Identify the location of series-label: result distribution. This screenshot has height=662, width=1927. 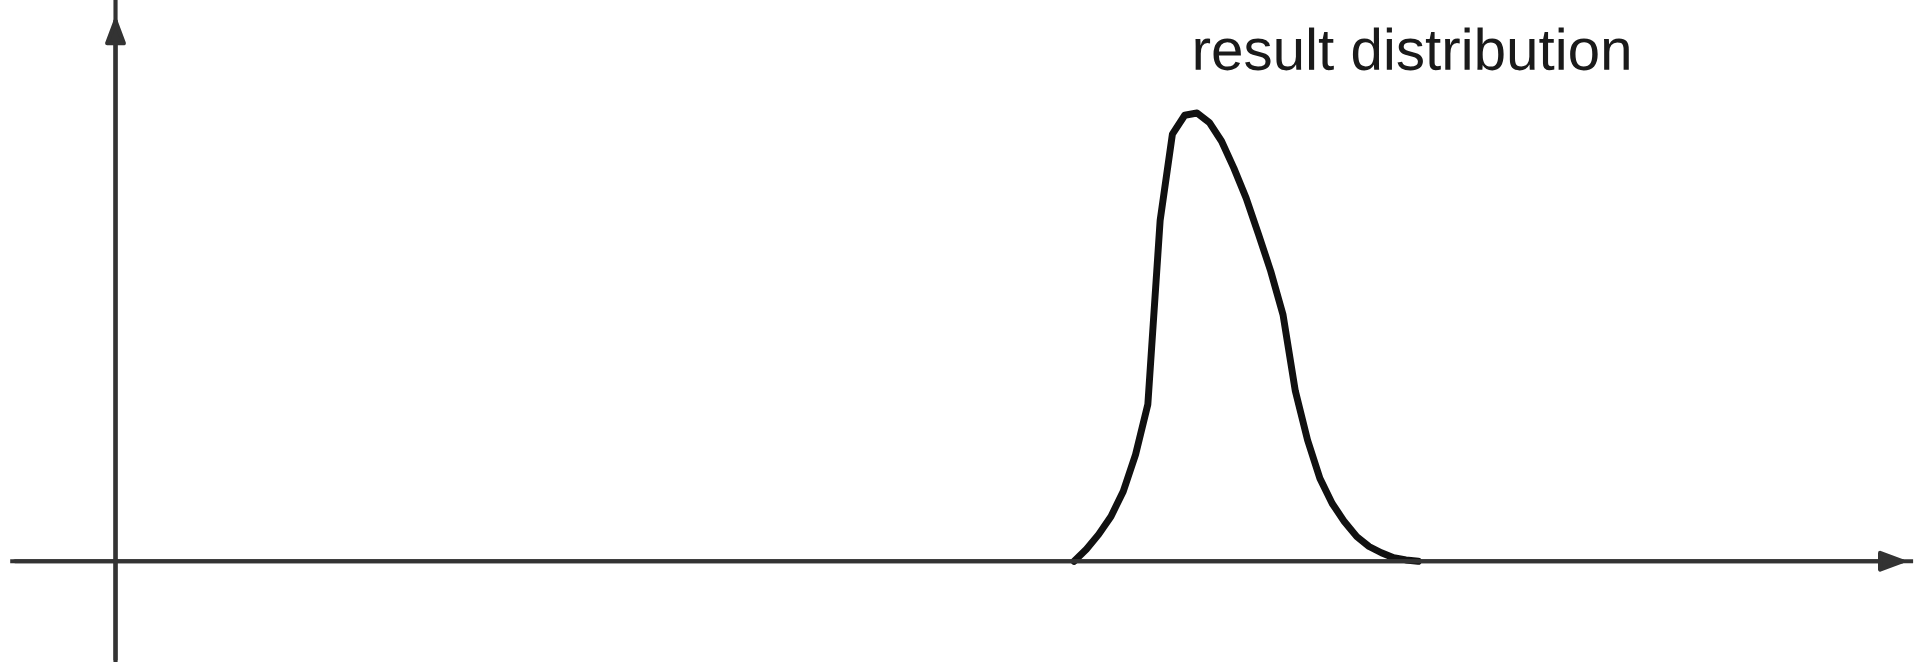
(1412, 49).